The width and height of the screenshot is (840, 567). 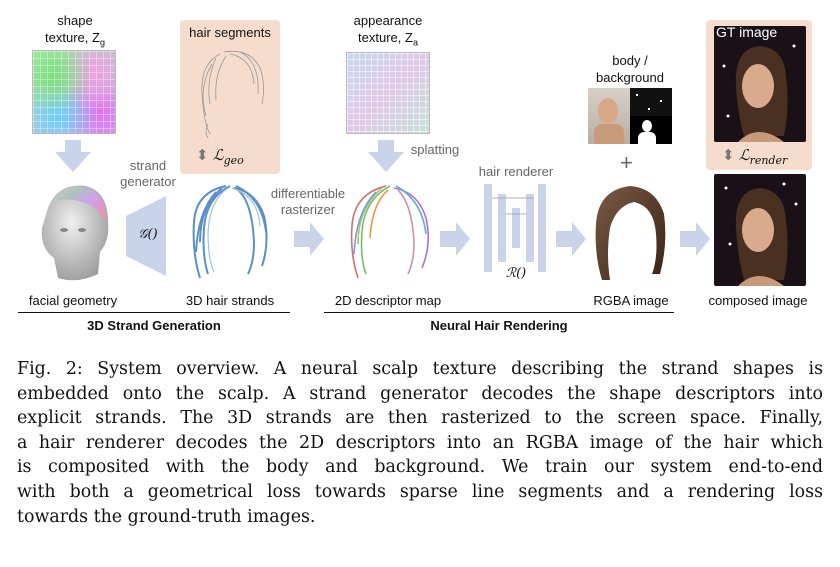 I want to click on plus-sign: +, so click(x=626, y=162).